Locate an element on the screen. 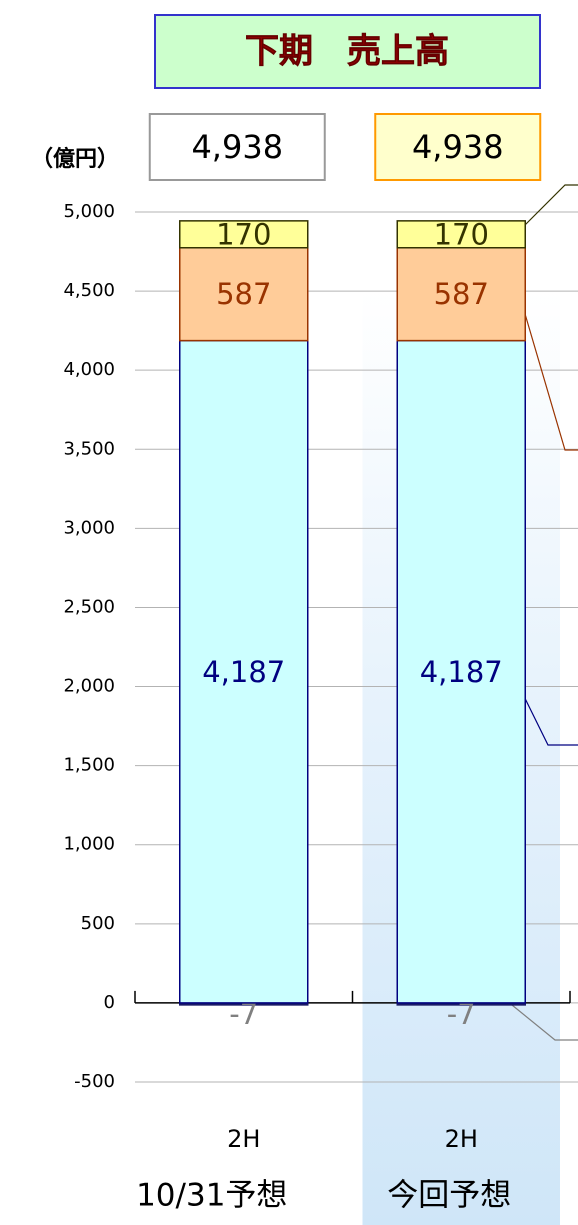  y-tick-label: 4,500 is located at coordinates (89, 290).